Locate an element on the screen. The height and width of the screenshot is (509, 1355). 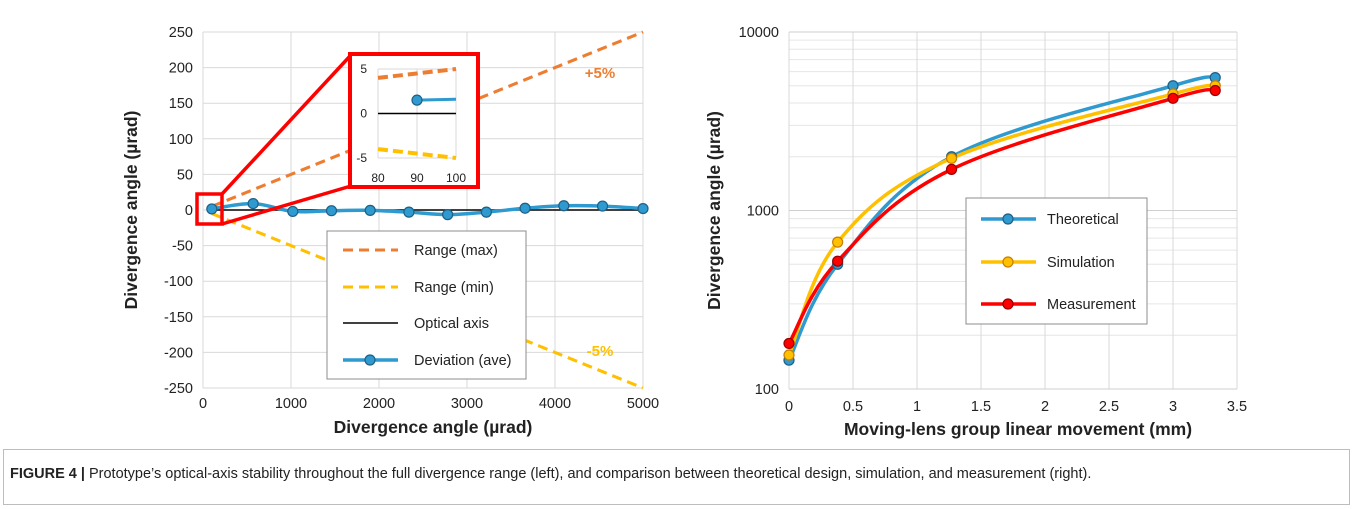
y-tick-label: 150 is located at coordinates (181, 104).